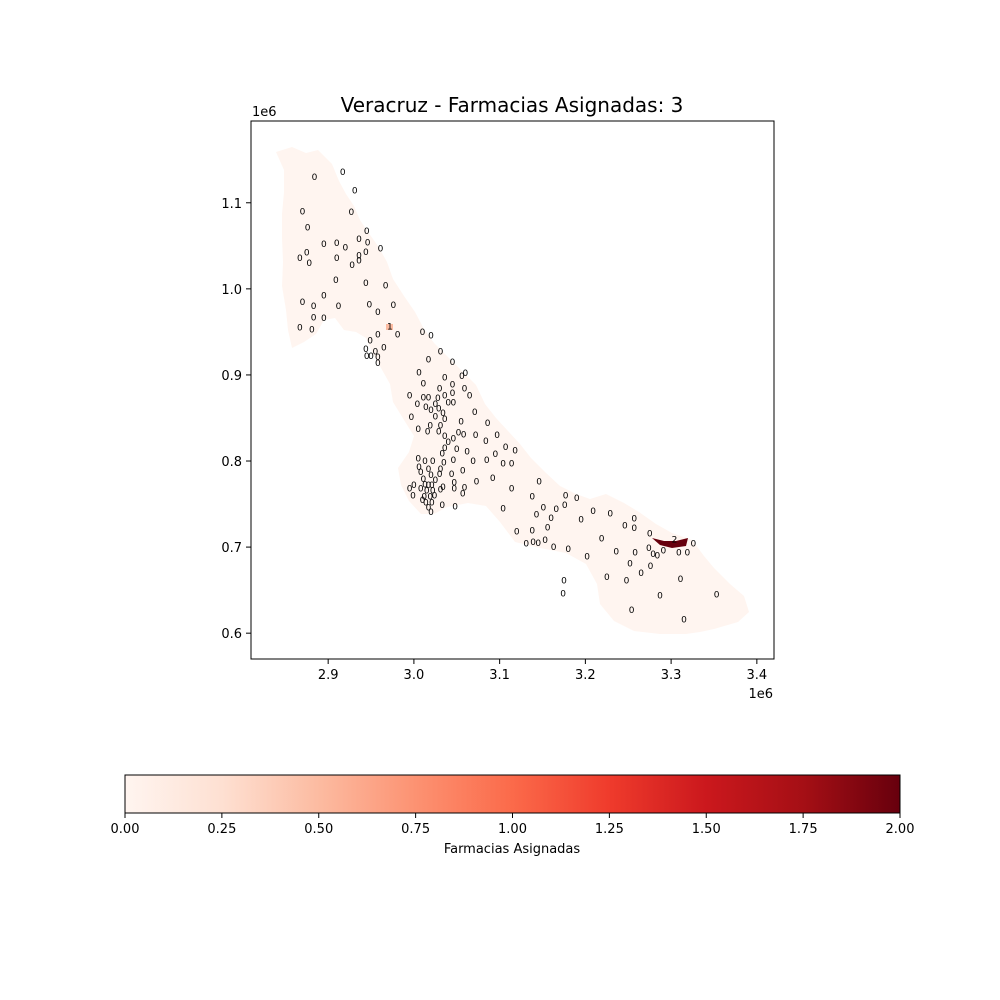  What do you see at coordinates (318, 829) in the screenshot?
I see `colorbar-tick-label: 0.50` at bounding box center [318, 829].